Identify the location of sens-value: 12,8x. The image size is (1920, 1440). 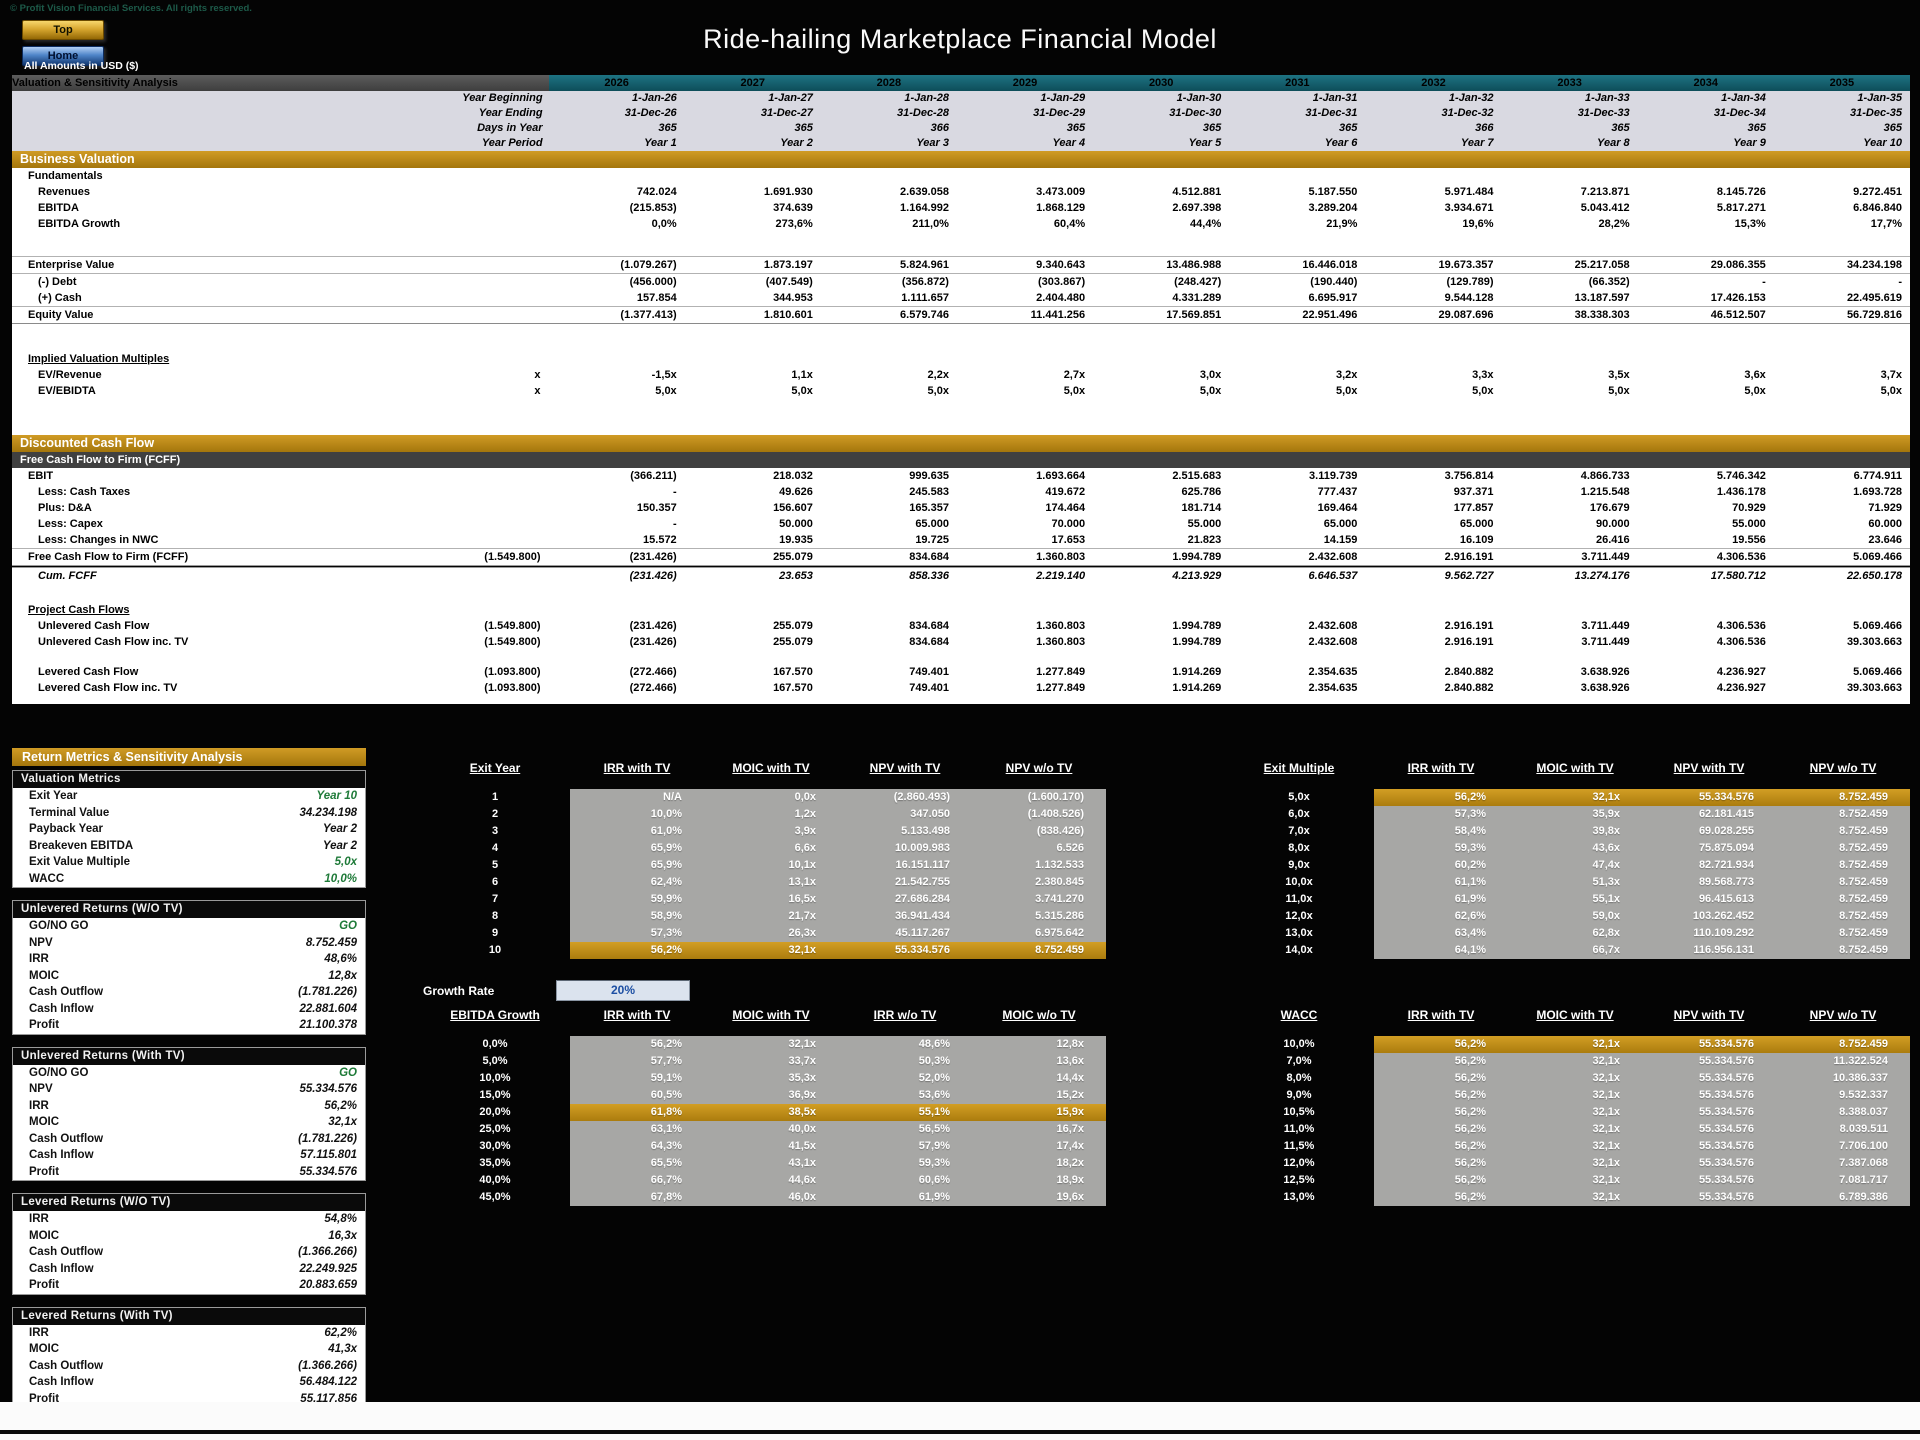
(1039, 1044).